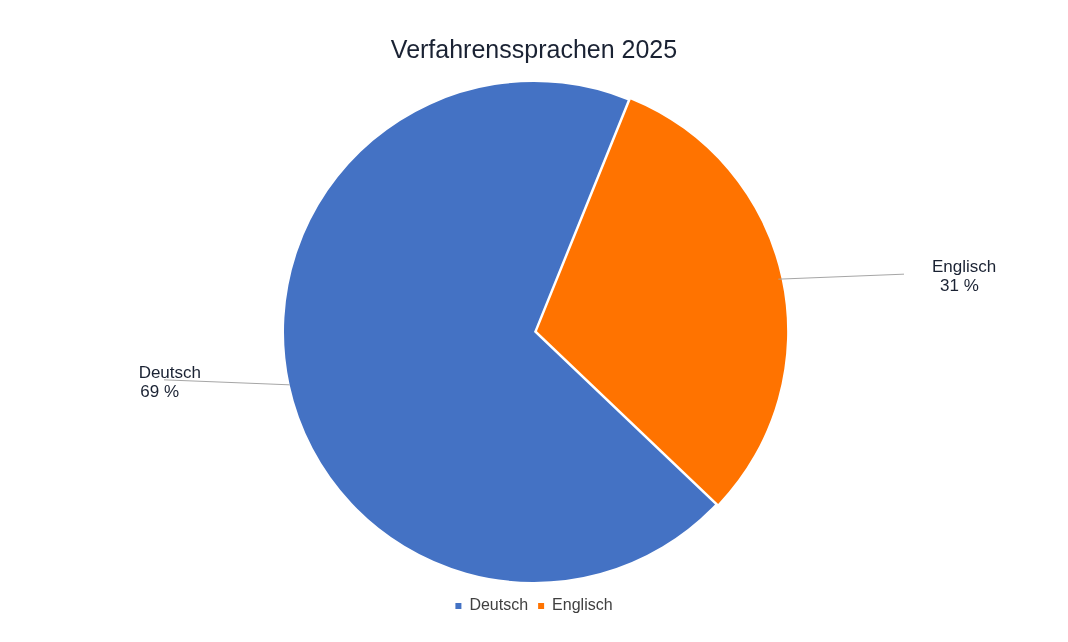 This screenshot has width=1068, height=642. Describe the element at coordinates (959, 286) in the screenshot. I see `data-label: 31 %` at that location.